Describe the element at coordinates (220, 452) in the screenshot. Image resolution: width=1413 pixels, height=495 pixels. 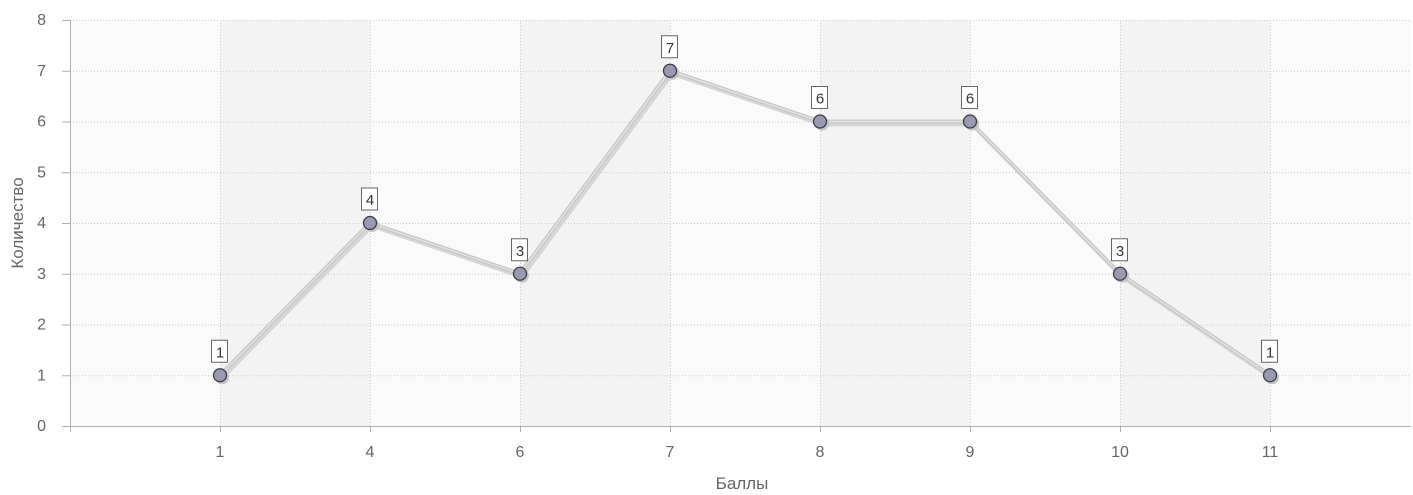
I see `x-tick-label: 1` at that location.